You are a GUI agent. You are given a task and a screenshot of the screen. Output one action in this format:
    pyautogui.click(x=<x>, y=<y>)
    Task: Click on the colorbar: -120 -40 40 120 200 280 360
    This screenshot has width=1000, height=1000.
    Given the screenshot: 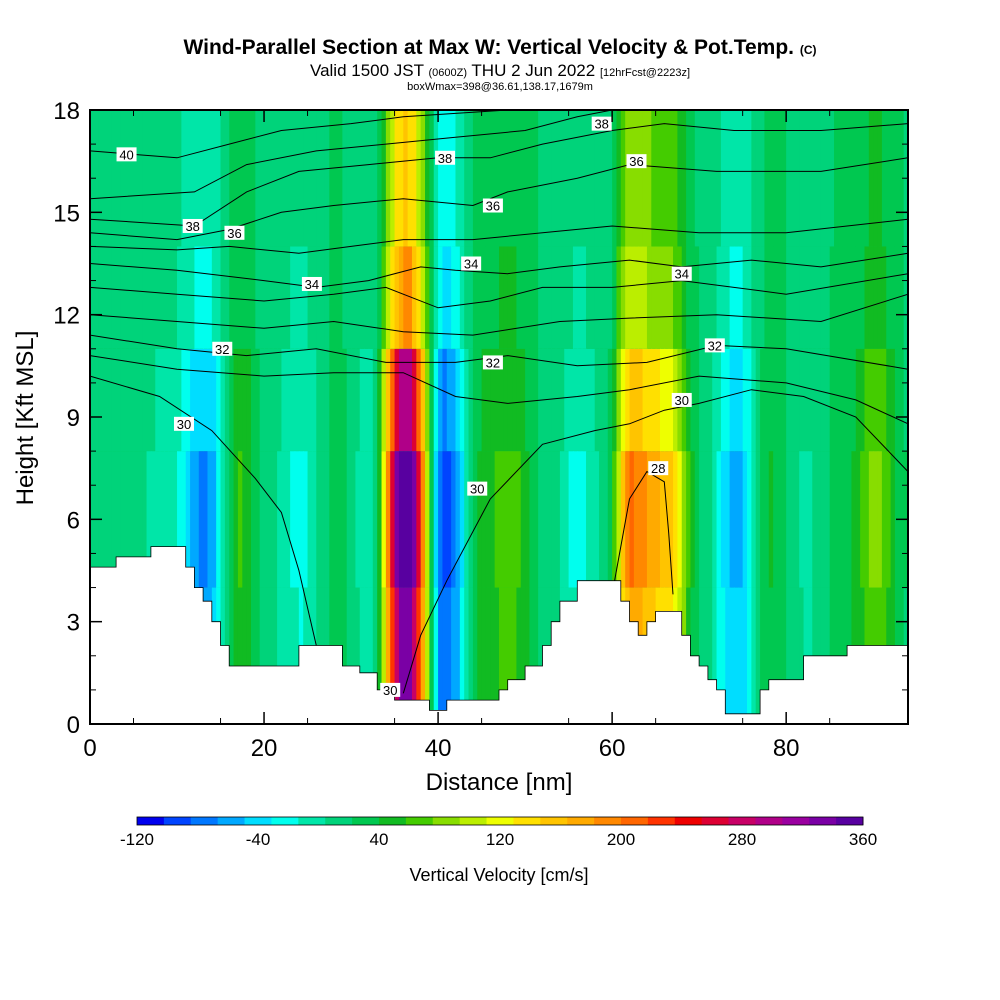 What is the action you would take?
    pyautogui.click(x=498, y=832)
    